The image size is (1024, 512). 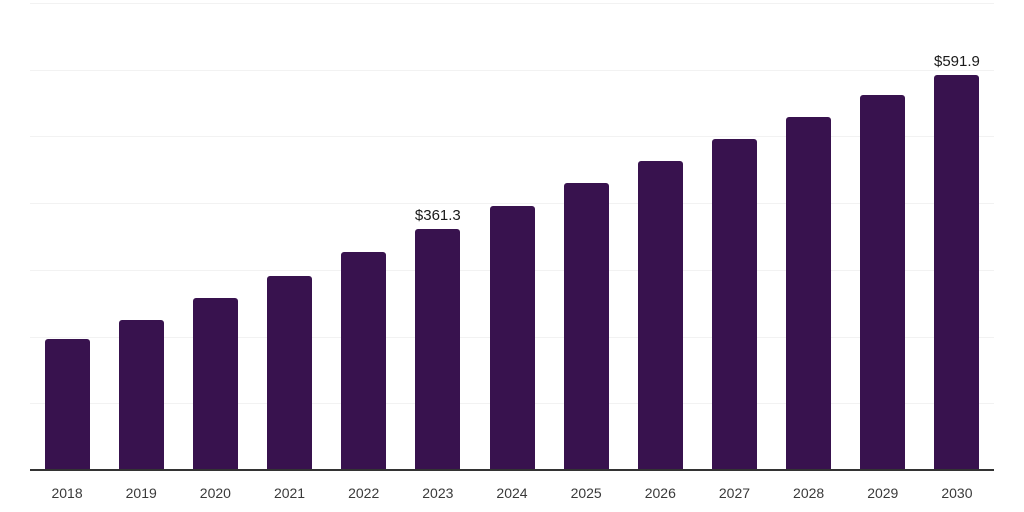 I want to click on x-tick-label-2018: 2018, so click(x=67, y=493).